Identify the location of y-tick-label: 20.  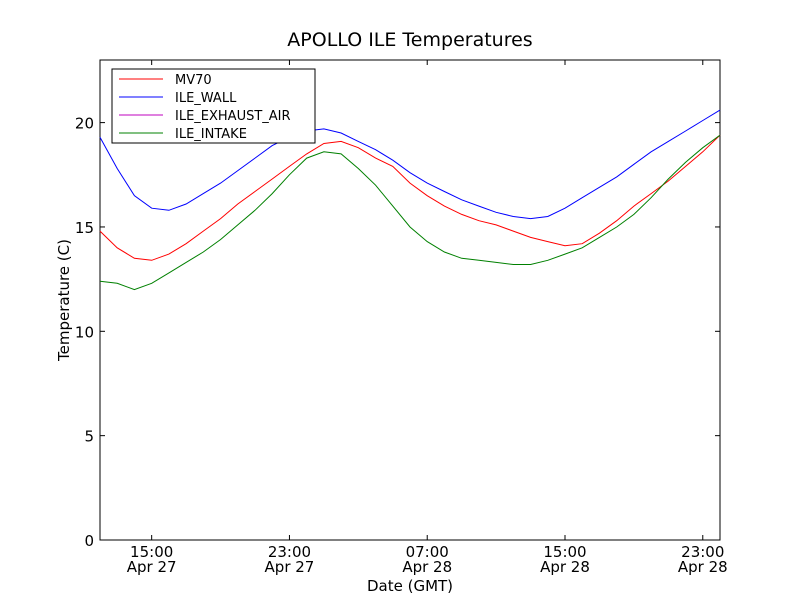
(84, 124).